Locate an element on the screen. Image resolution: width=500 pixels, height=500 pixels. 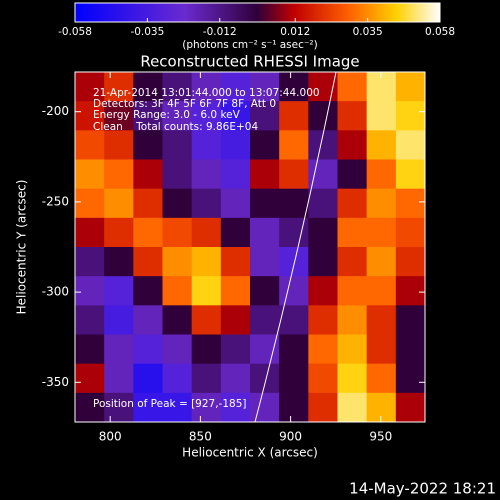
x-axis-label: Heliocentric X (arcsec) is located at coordinates (250, 453).